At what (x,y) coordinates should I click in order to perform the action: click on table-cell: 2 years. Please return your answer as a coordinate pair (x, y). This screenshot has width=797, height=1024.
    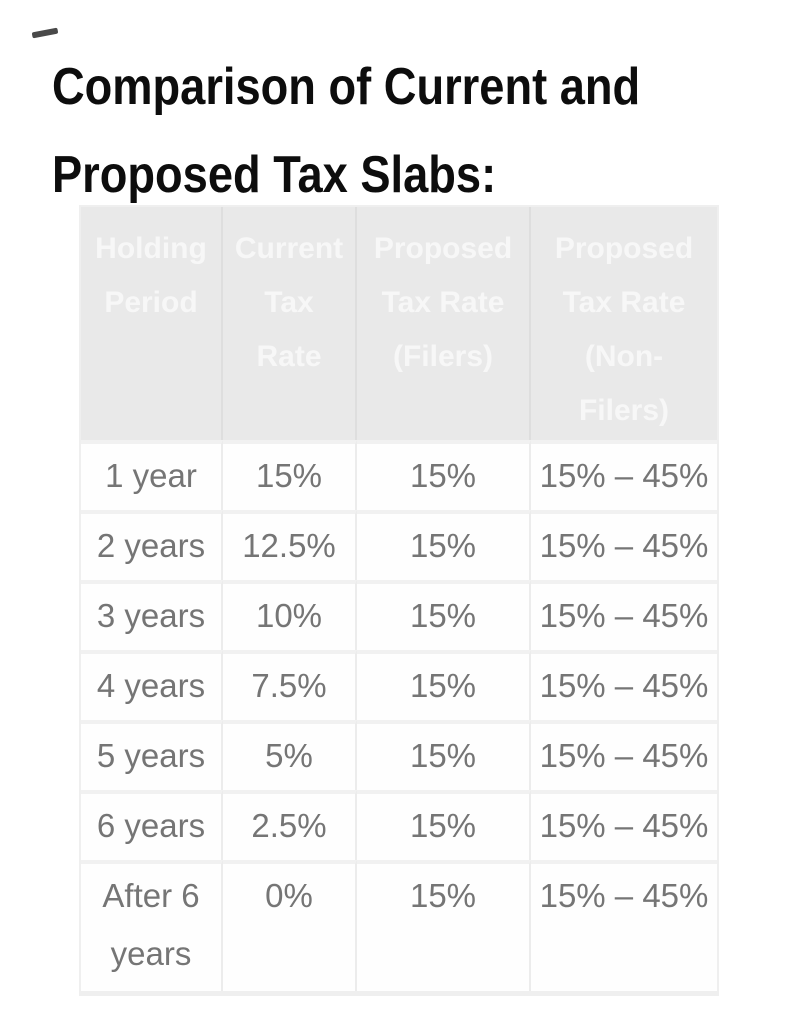
    Looking at the image, I should click on (152, 545).